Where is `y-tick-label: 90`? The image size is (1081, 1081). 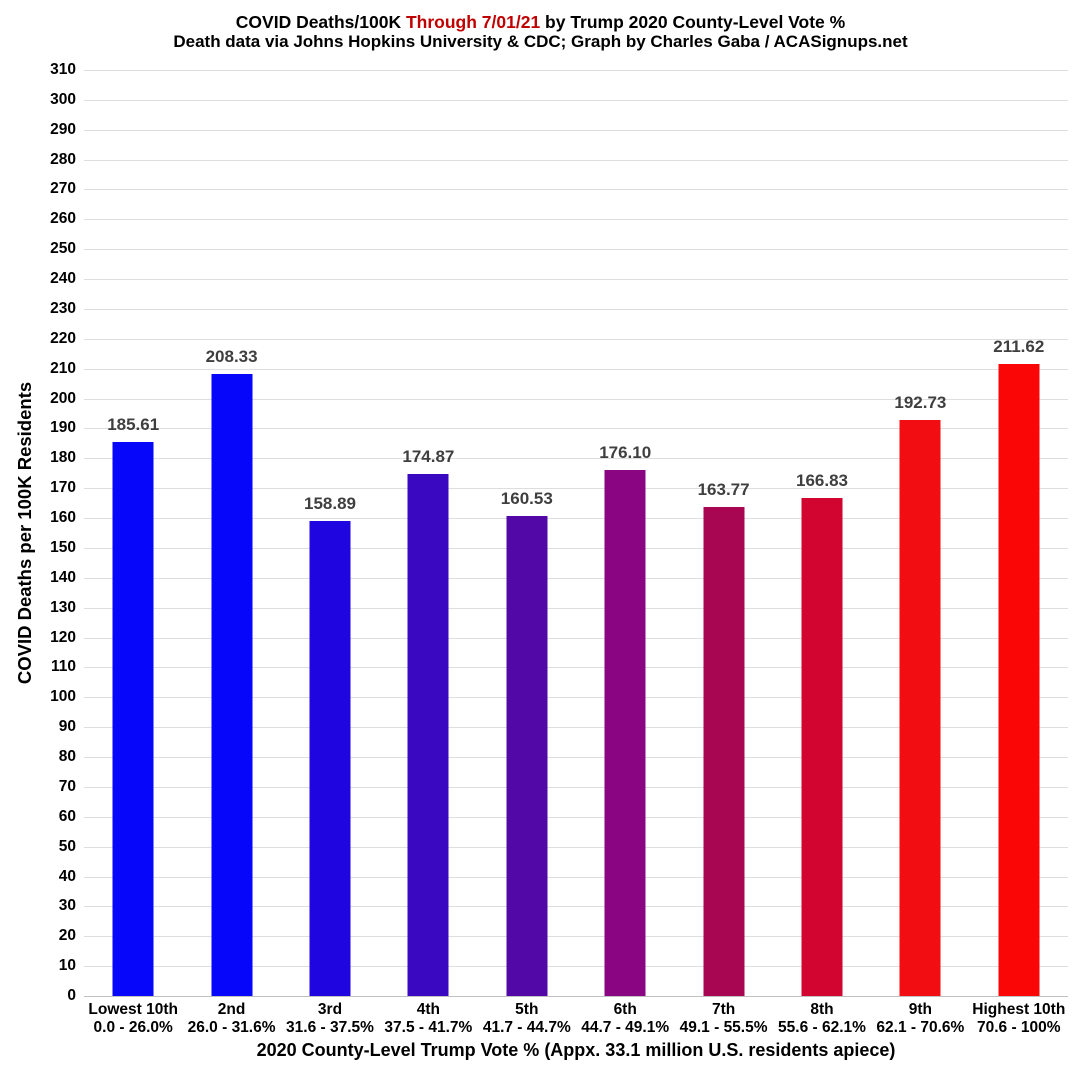 y-tick-label: 90 is located at coordinates (67, 727).